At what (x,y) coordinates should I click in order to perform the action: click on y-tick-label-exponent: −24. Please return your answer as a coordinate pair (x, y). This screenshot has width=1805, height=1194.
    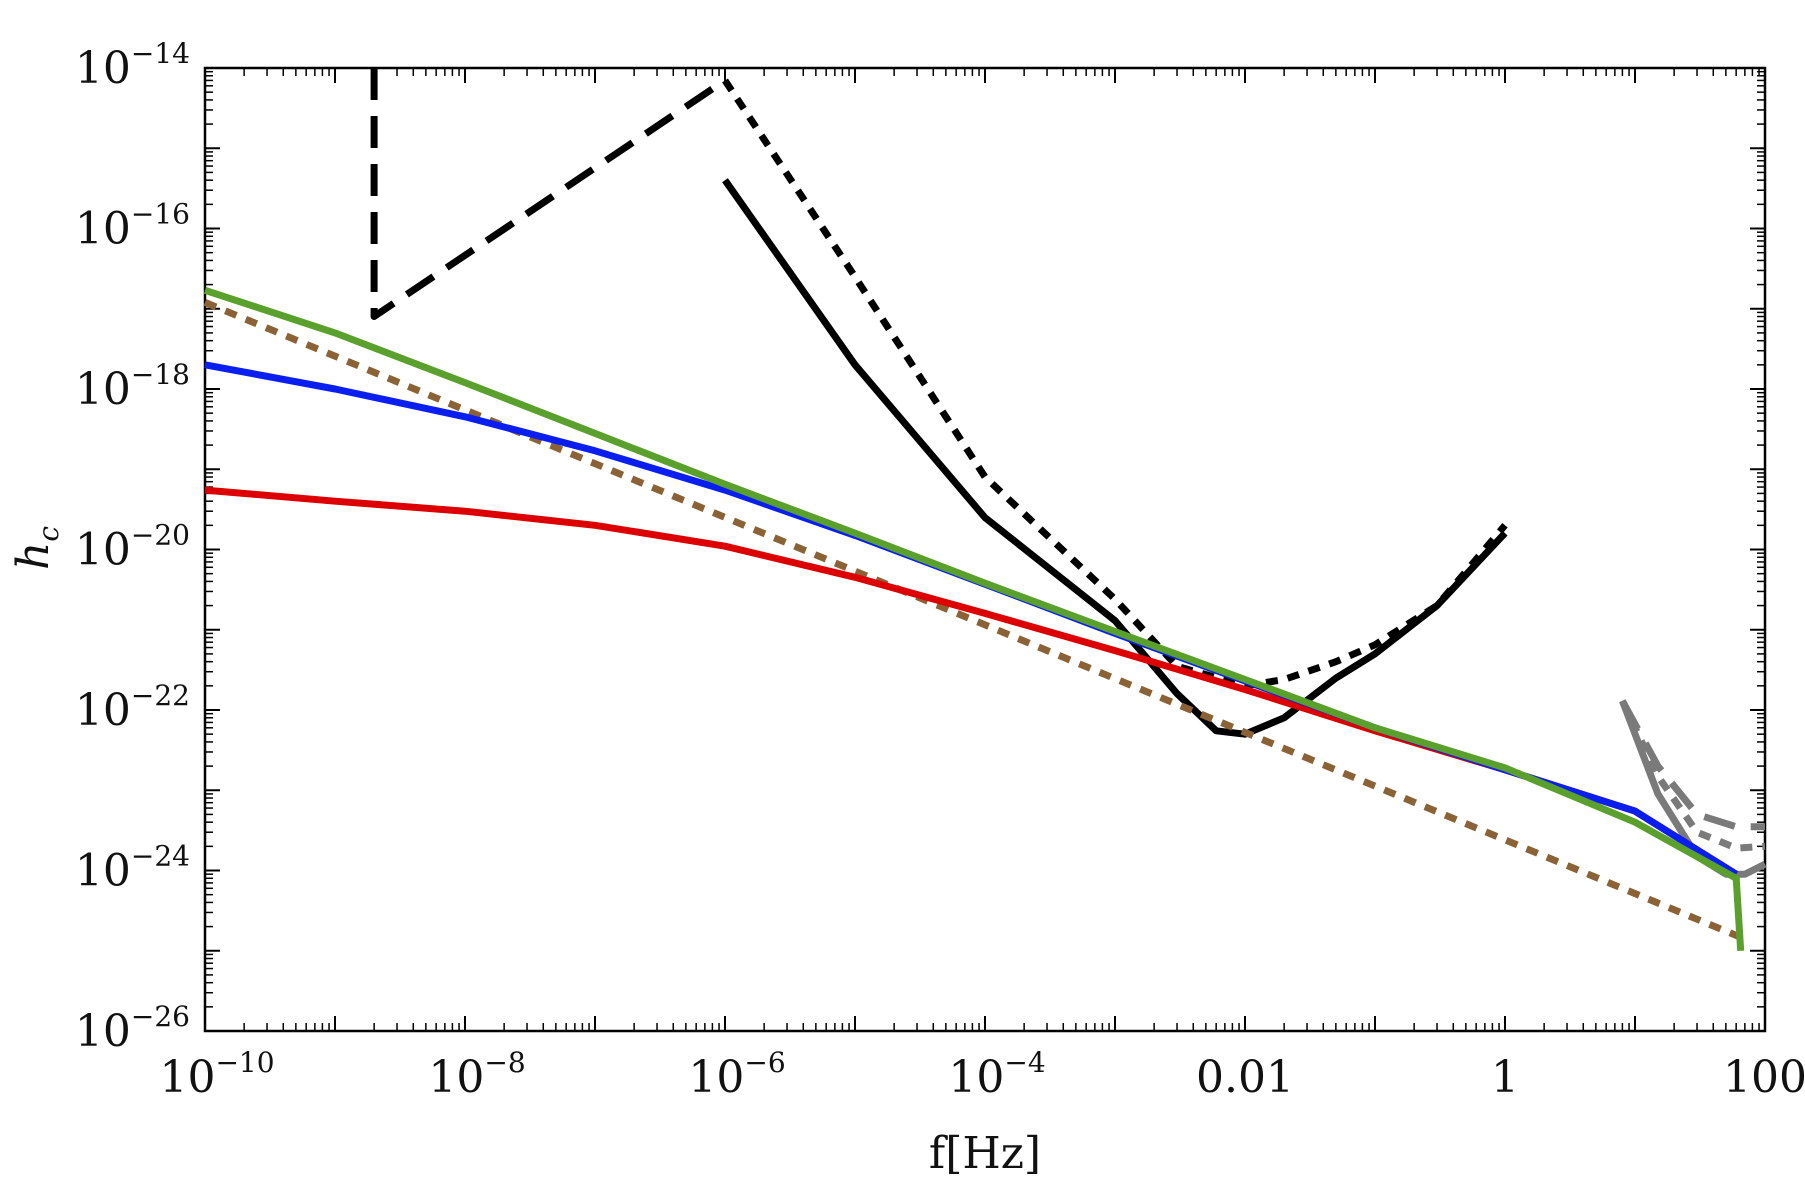
    Looking at the image, I should click on (160, 856).